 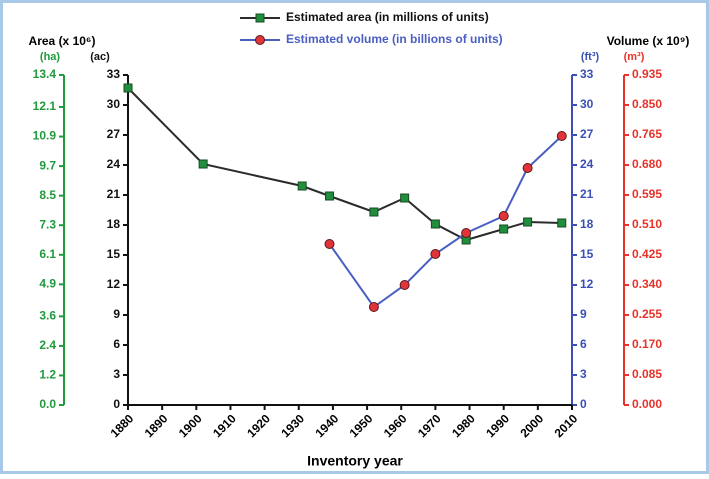 I want to click on y-tick-label: 0.765, so click(x=647, y=134).